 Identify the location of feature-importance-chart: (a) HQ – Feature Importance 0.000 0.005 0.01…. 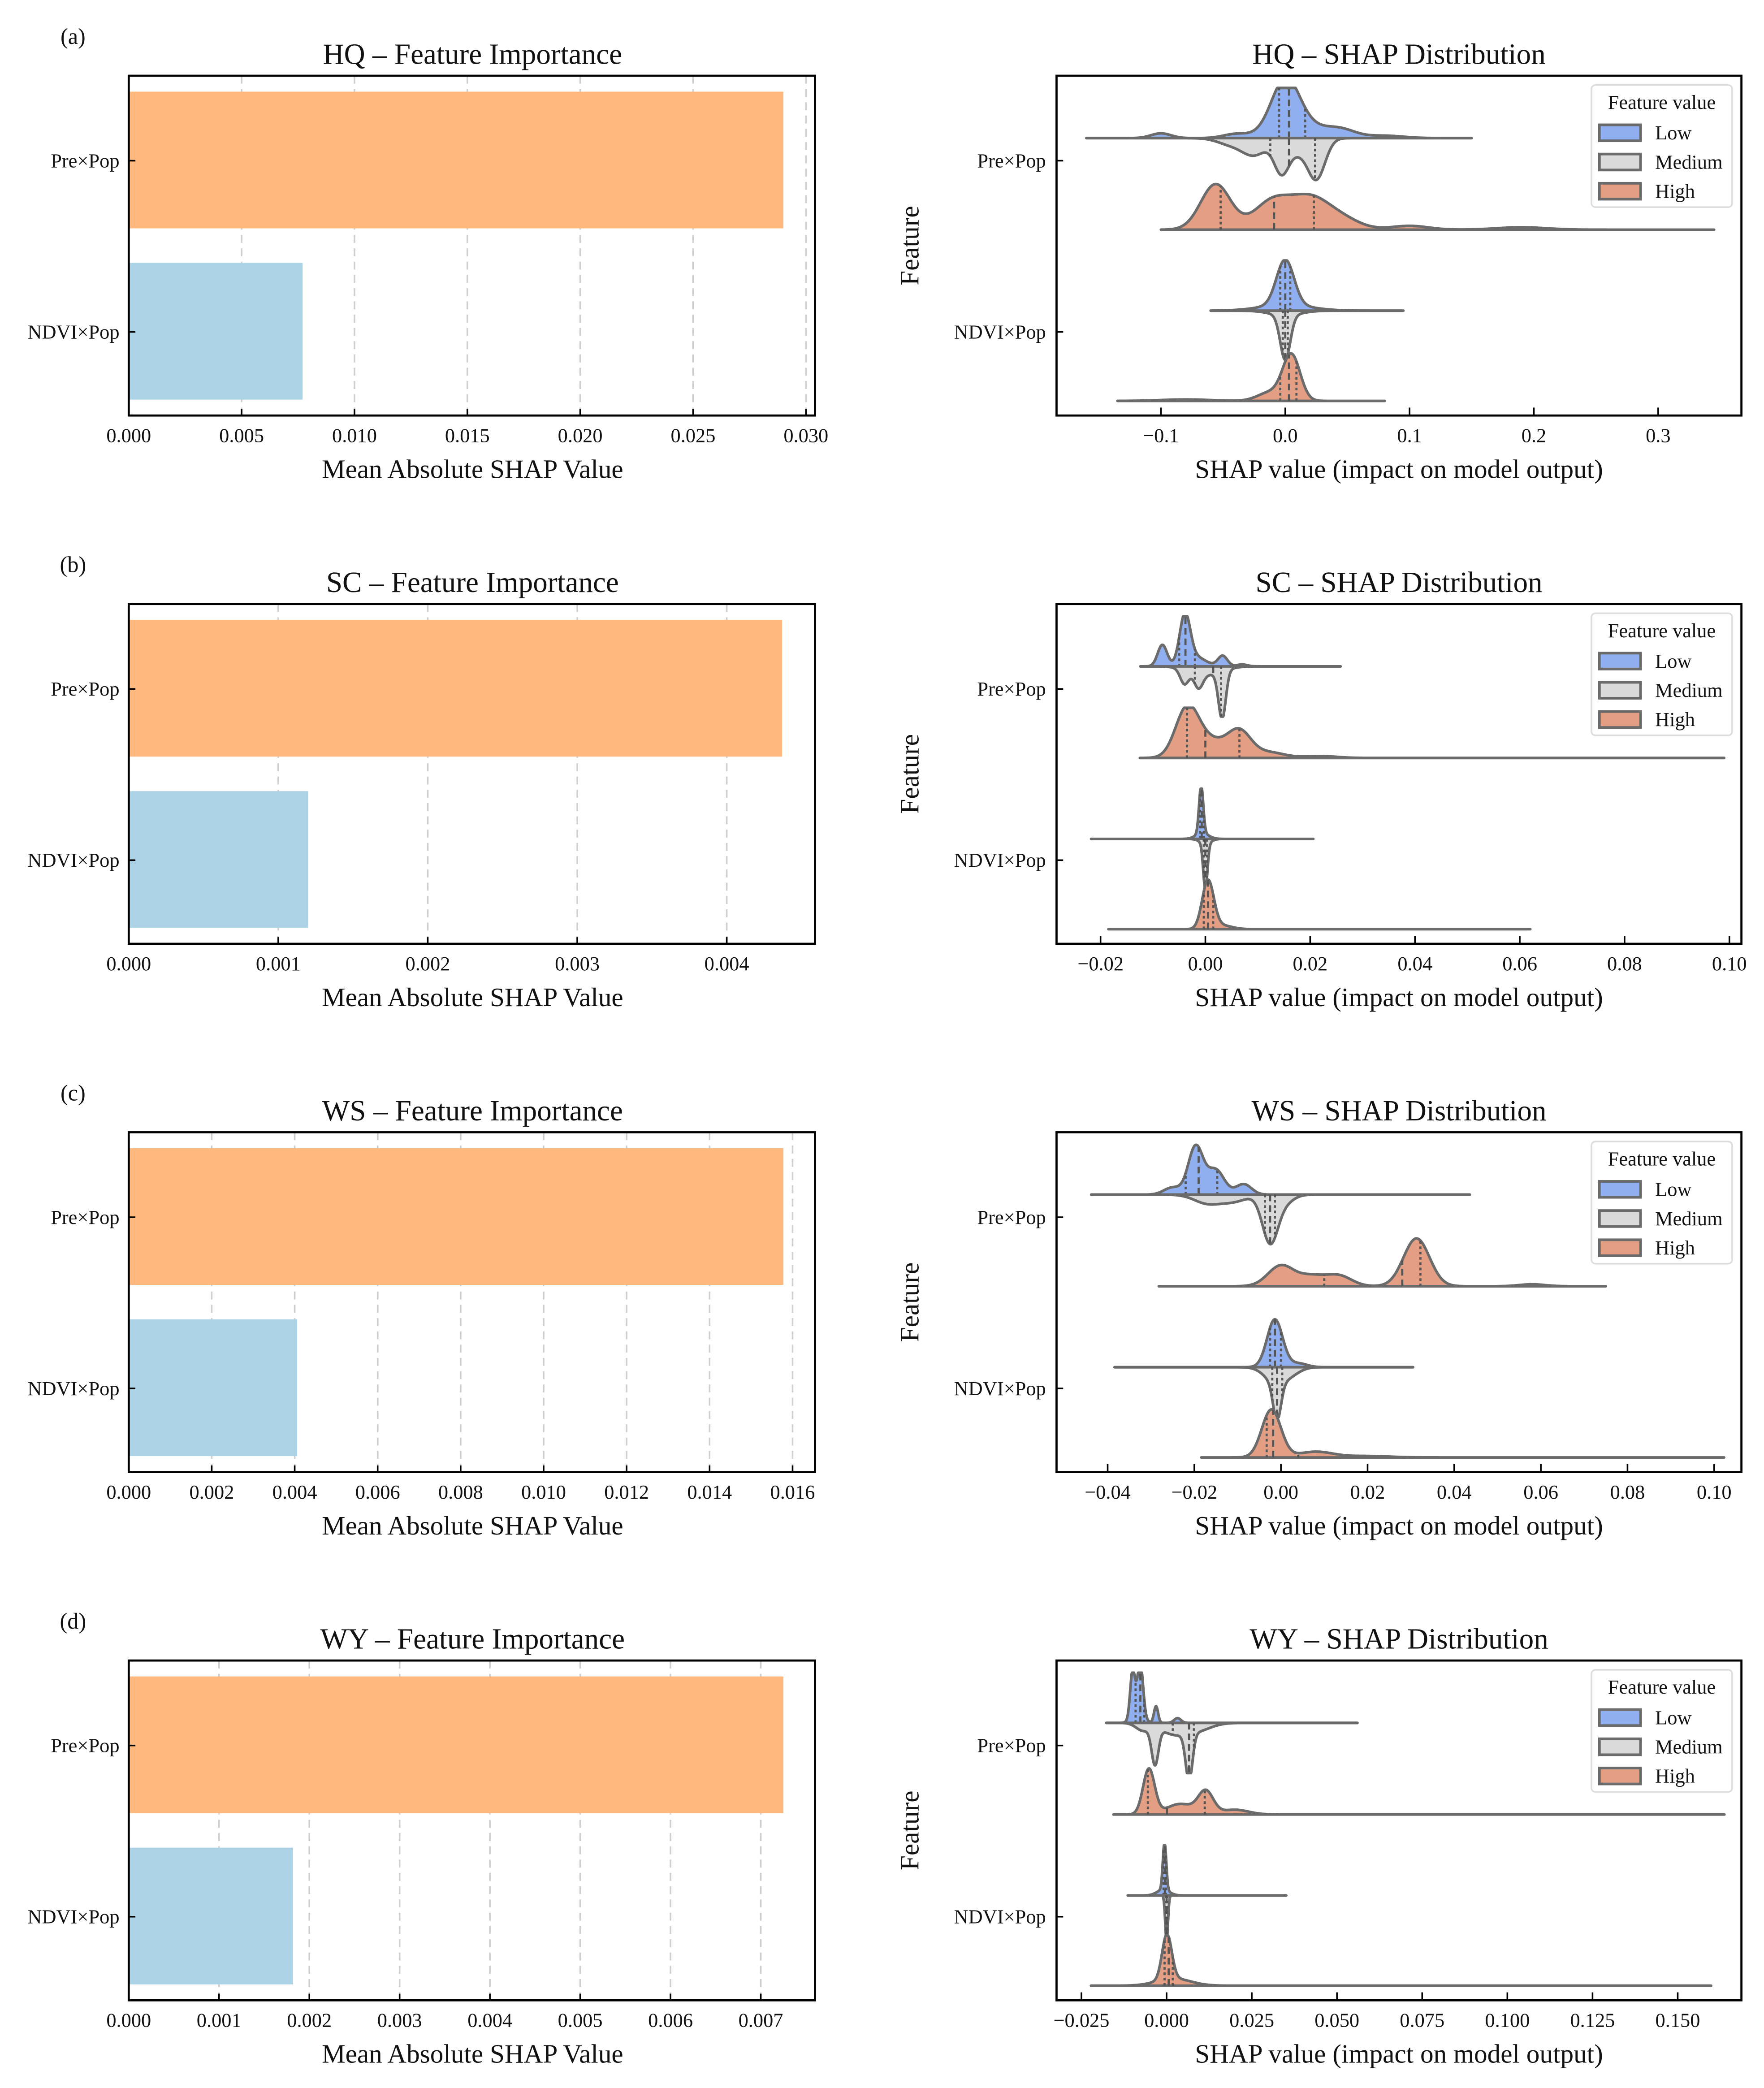
(427, 254).